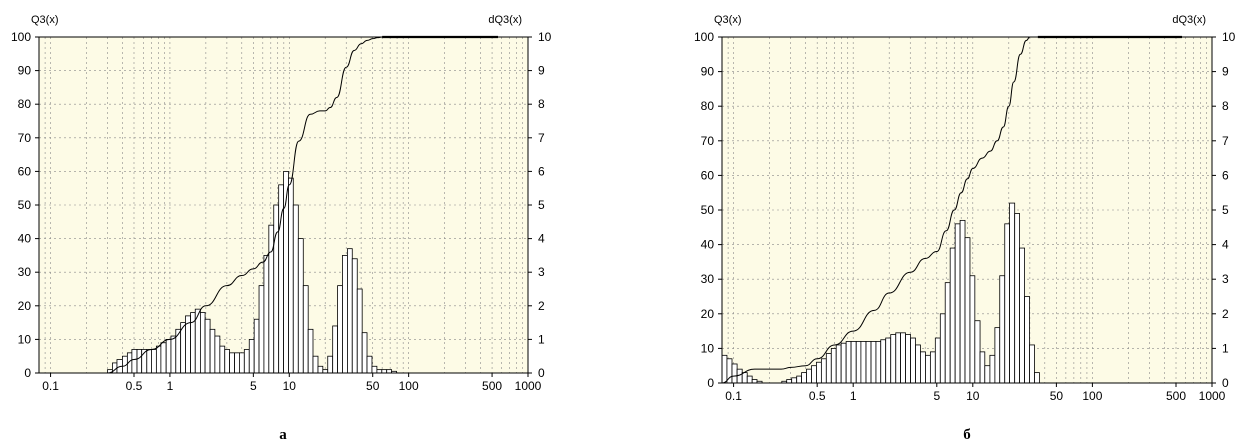 The image size is (1244, 444). I want to click on x-tick-label: 100, so click(1092, 396).